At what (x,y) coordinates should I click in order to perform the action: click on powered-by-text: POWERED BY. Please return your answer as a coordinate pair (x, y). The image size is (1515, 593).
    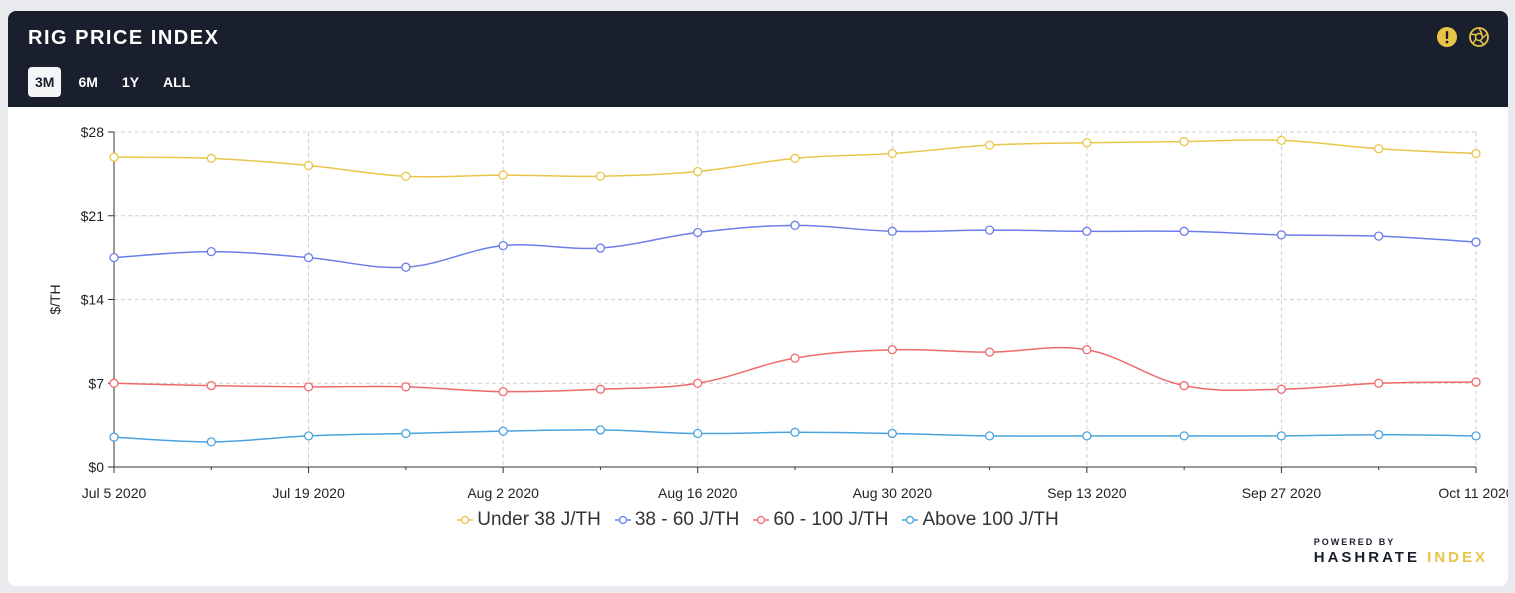
    Looking at the image, I should click on (1354, 542).